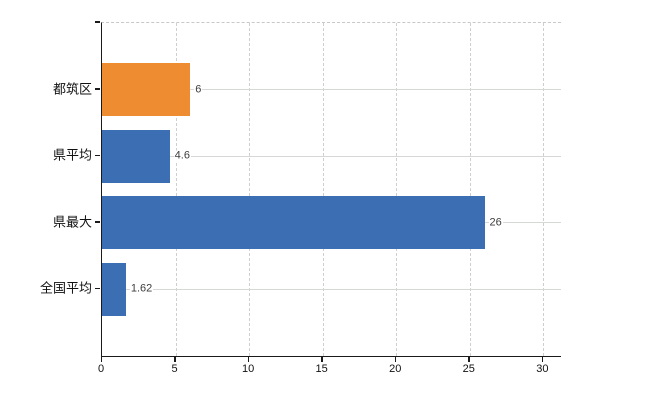  I want to click on category-label-0: 都筑区, so click(72, 89).